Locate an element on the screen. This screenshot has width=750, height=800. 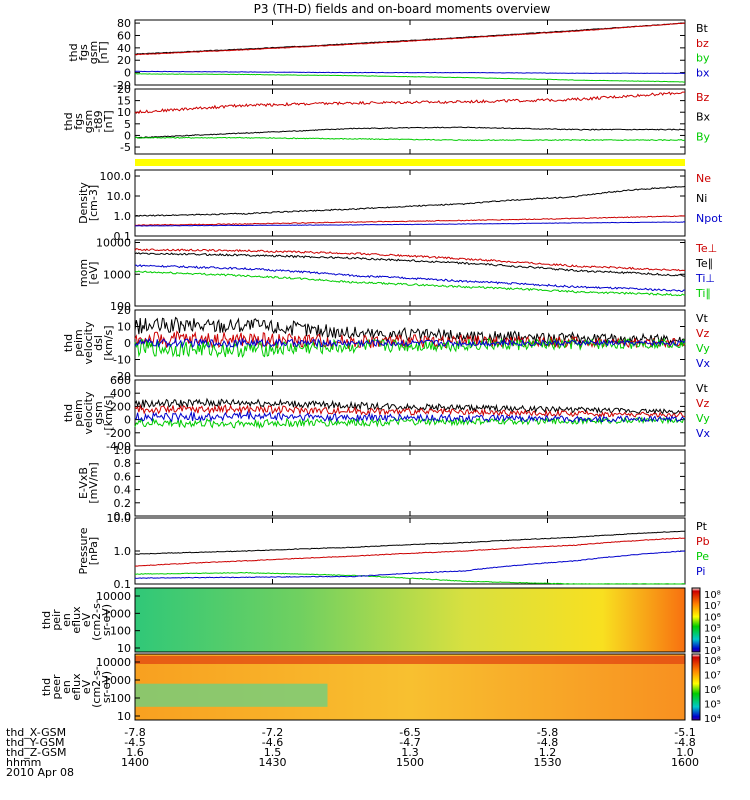
x-row-value: 1.6 is located at coordinates (135, 752).